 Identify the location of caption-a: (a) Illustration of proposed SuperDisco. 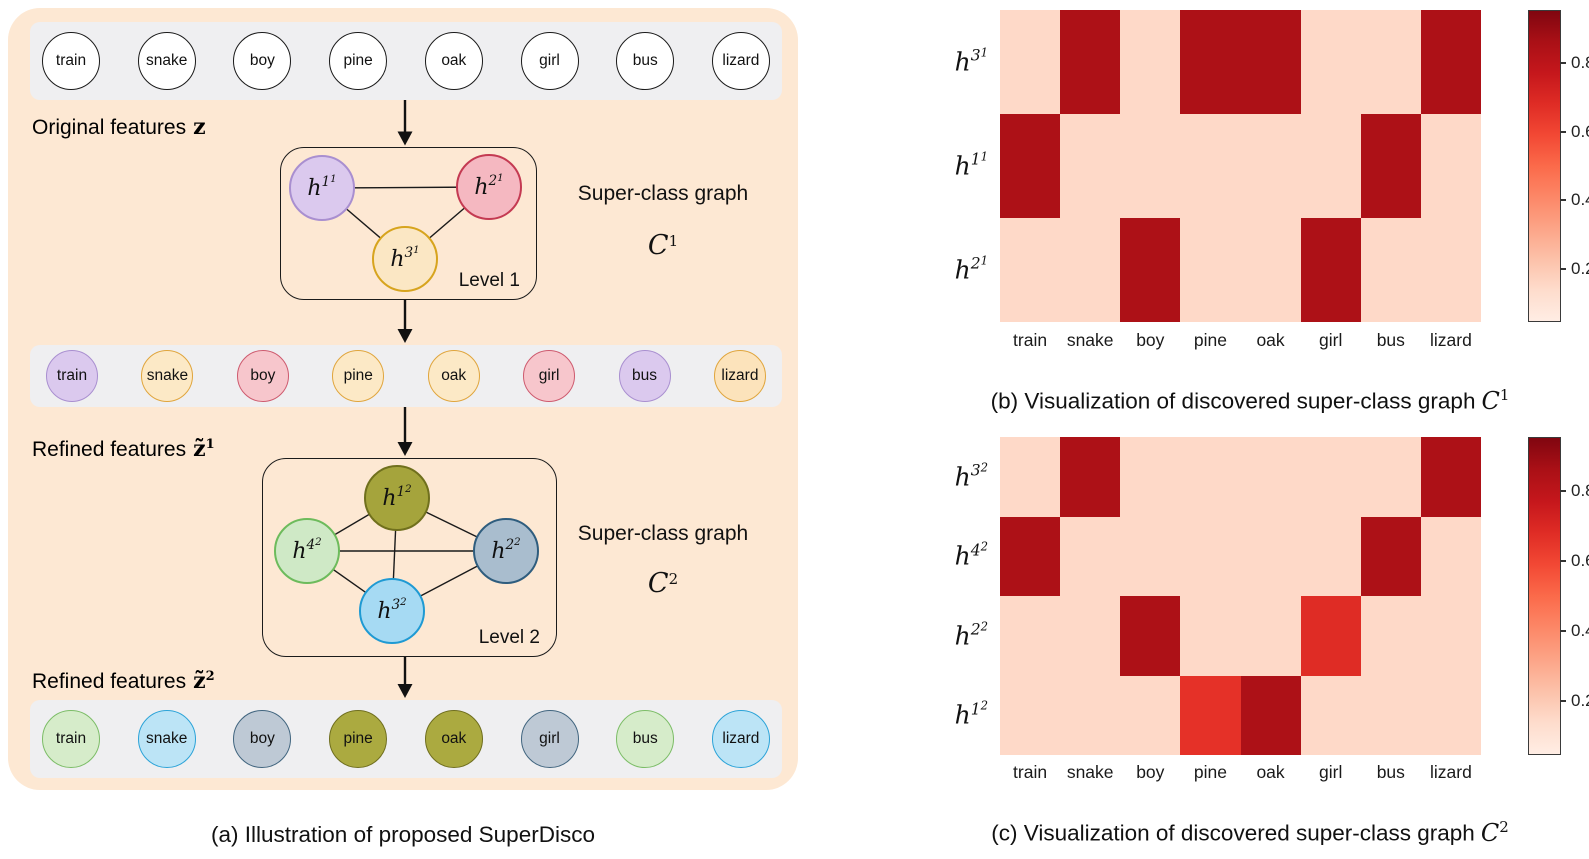
(403, 834).